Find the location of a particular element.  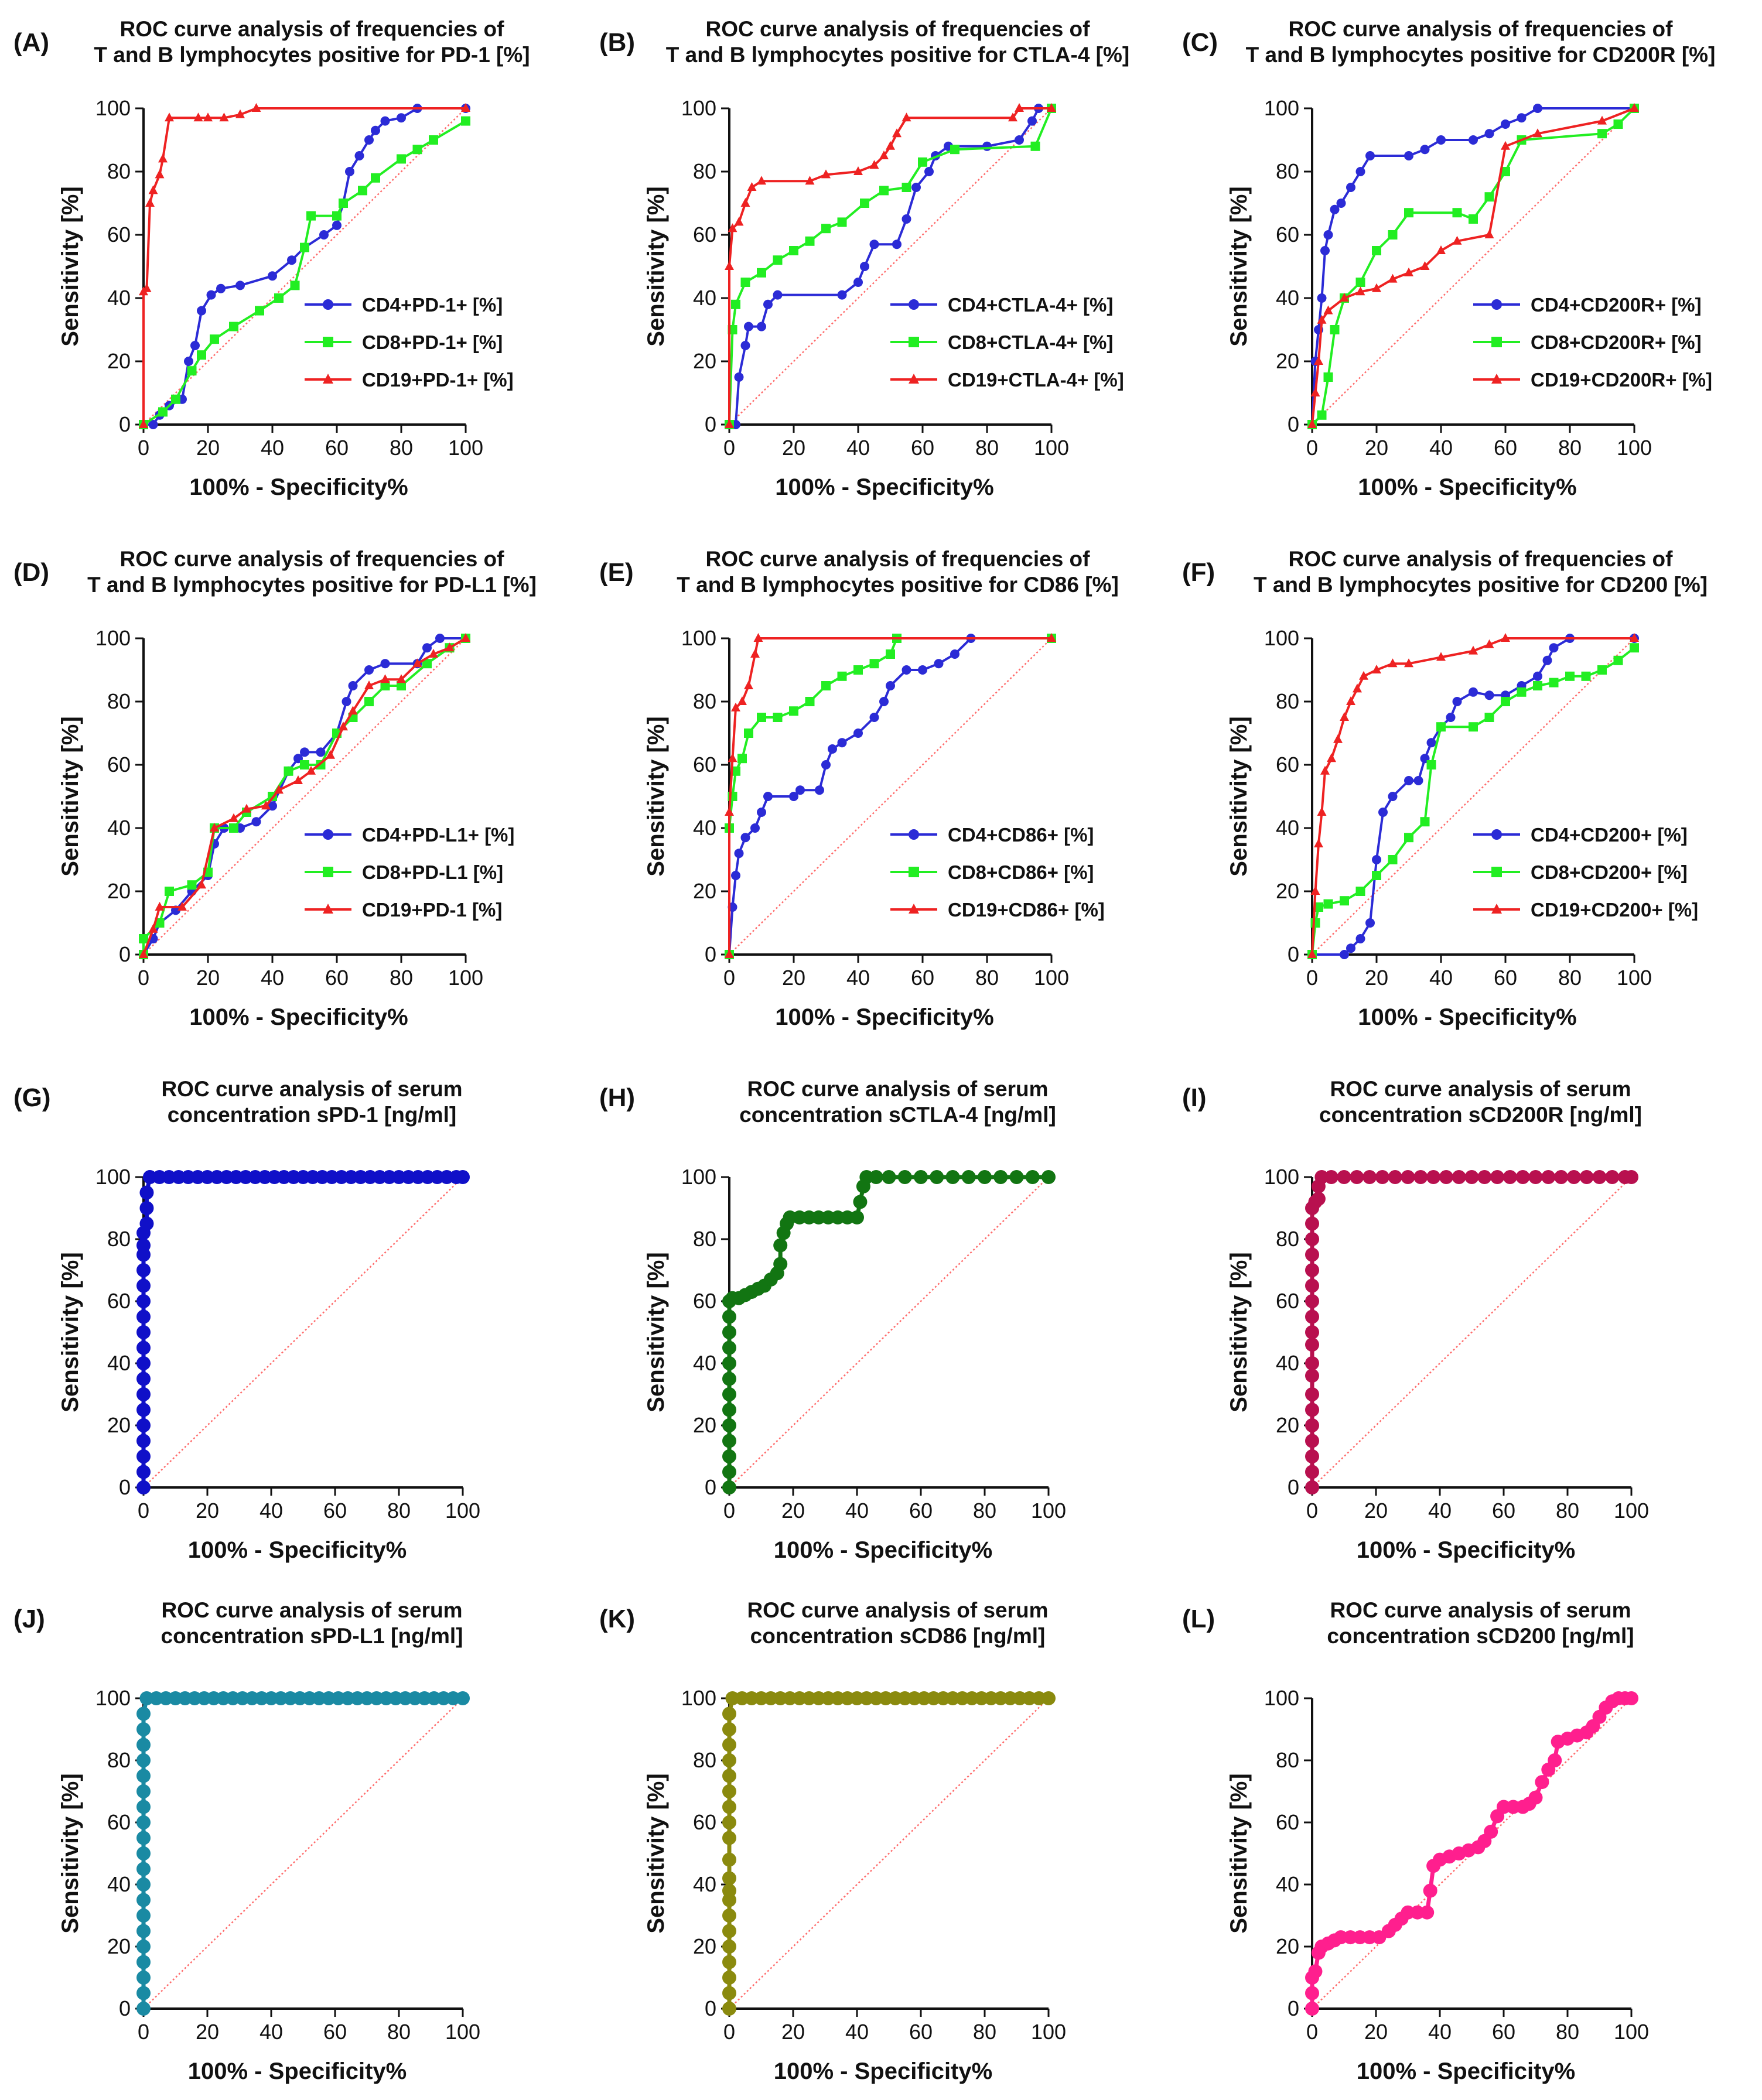

series-line is located at coordinates (1473, 266).